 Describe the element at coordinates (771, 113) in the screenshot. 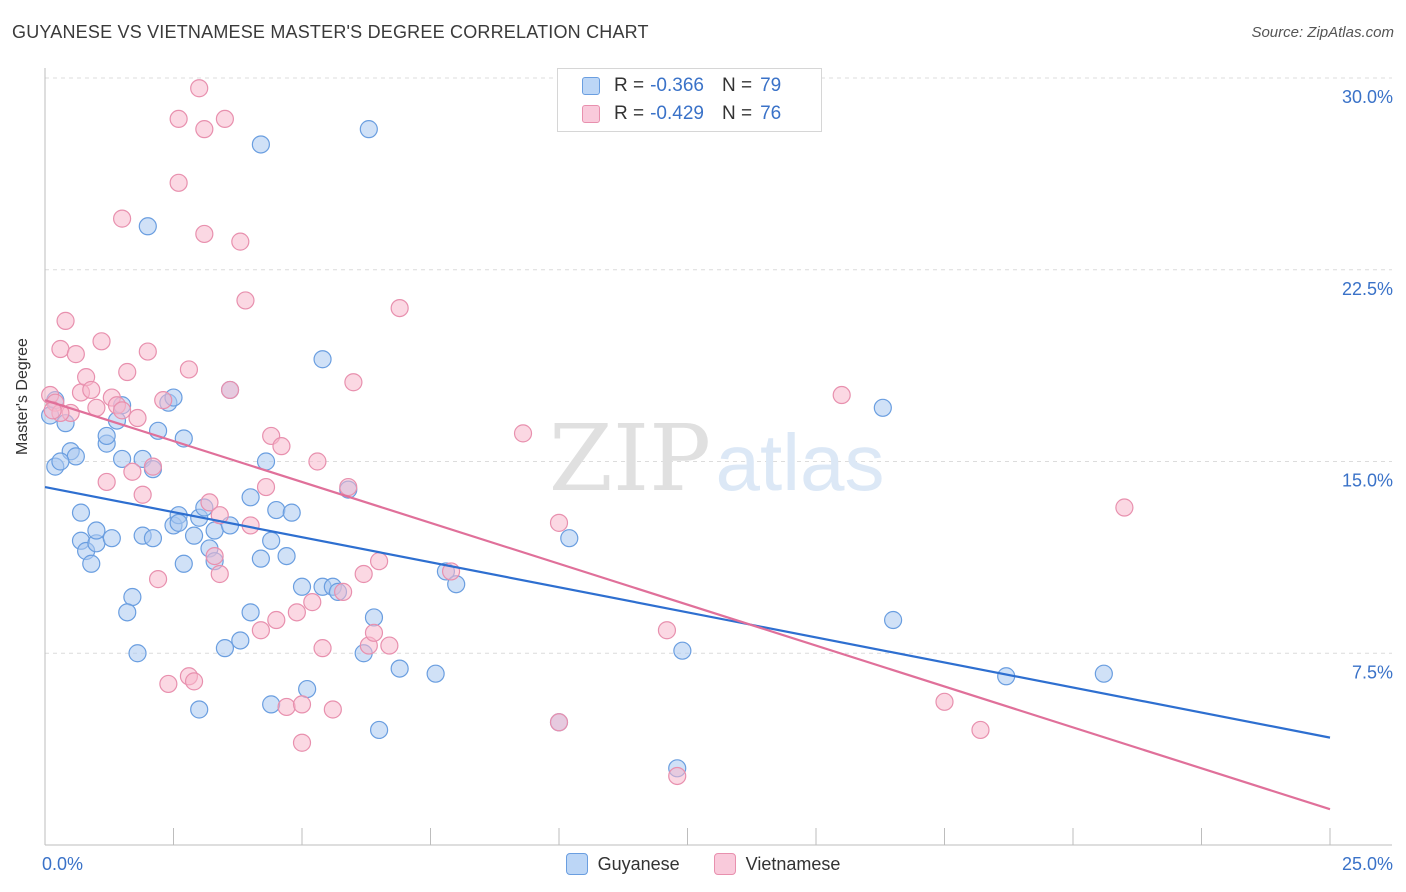

I see `stats-n-value: 76` at that location.